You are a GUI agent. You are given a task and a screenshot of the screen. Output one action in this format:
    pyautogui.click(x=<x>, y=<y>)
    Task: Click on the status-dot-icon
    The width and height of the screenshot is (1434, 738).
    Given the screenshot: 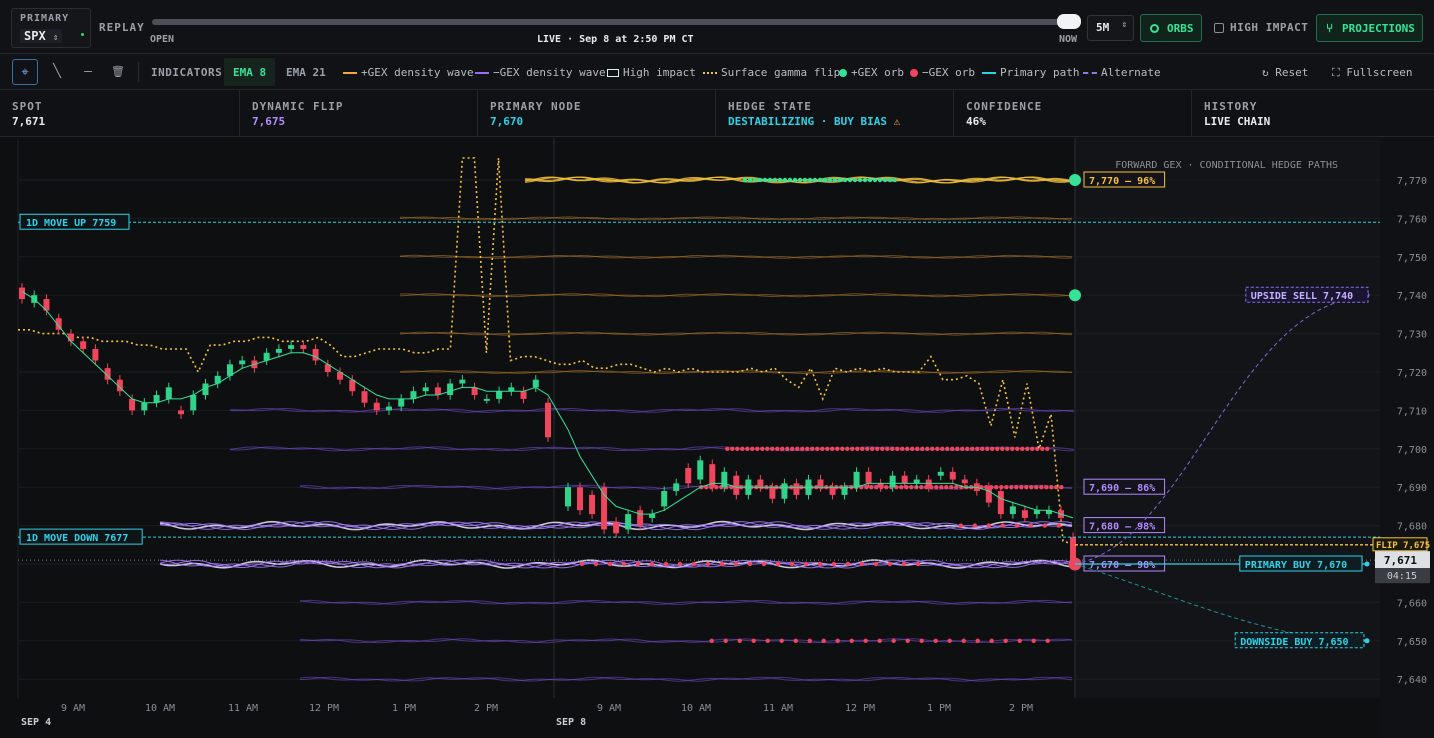 What is the action you would take?
    pyautogui.click(x=82, y=34)
    